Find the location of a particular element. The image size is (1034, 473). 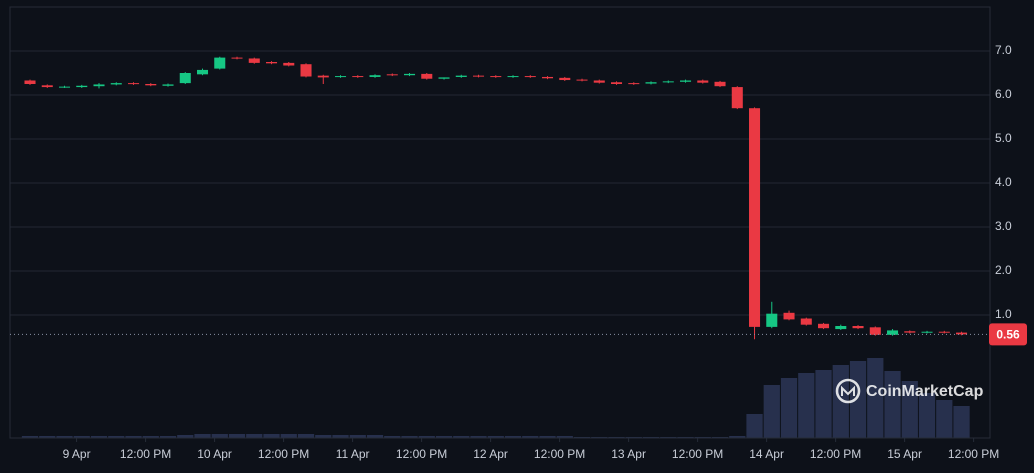

watermark: CoinMarketCap is located at coordinates (909, 391).